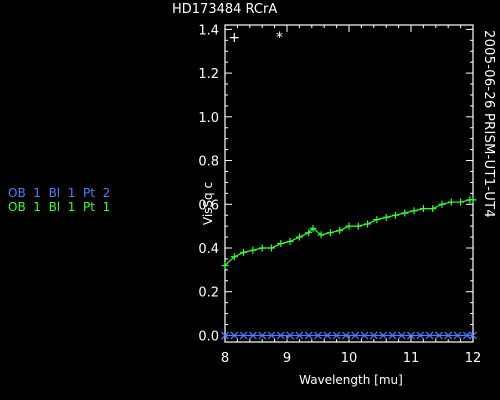 The height and width of the screenshot is (400, 500). Describe the element at coordinates (473, 358) in the screenshot. I see `x-tick-label: 12` at that location.